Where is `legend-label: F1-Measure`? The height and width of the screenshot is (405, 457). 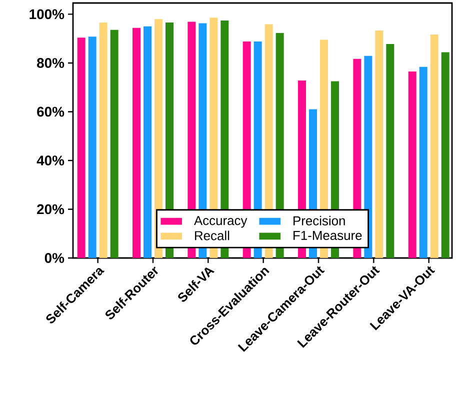
legend-label: F1-Measure is located at coordinates (328, 235).